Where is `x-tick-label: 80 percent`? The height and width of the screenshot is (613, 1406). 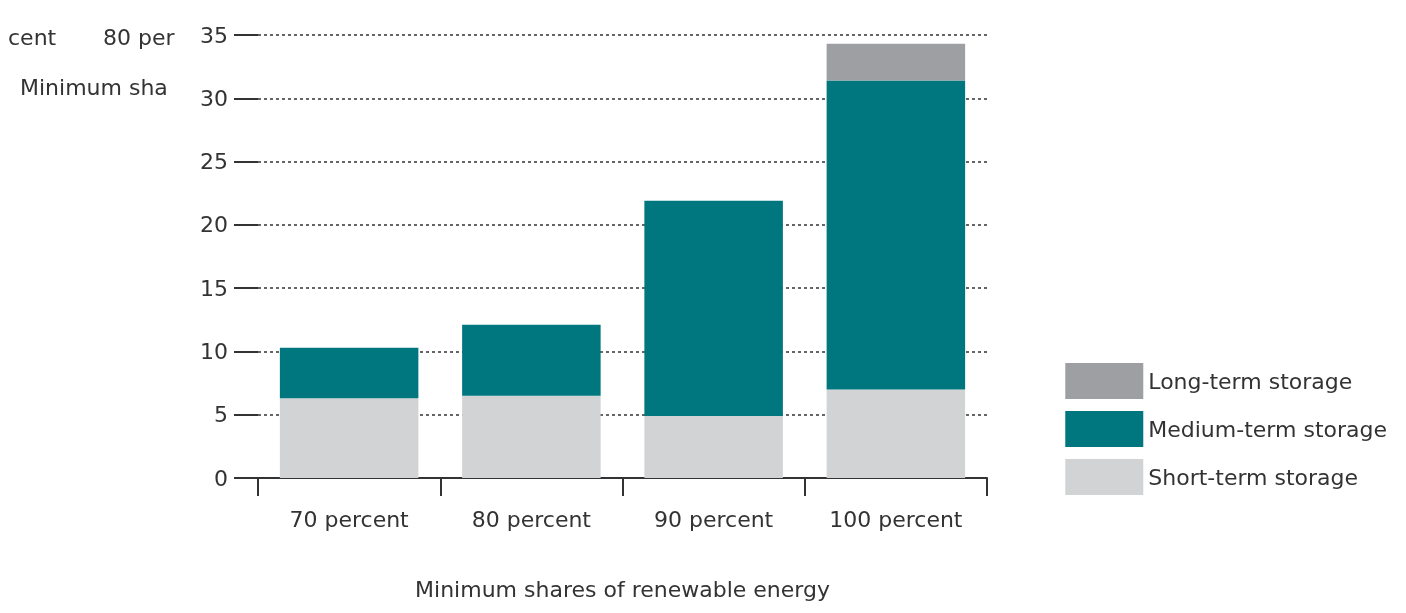
x-tick-label: 80 percent is located at coordinates (531, 519).